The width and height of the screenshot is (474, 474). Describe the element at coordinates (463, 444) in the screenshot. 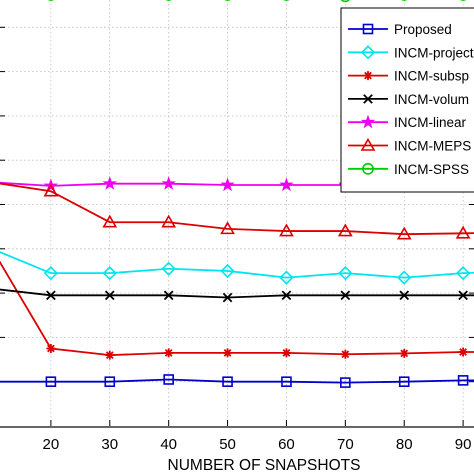

I see `x-tick-label: 90` at that location.